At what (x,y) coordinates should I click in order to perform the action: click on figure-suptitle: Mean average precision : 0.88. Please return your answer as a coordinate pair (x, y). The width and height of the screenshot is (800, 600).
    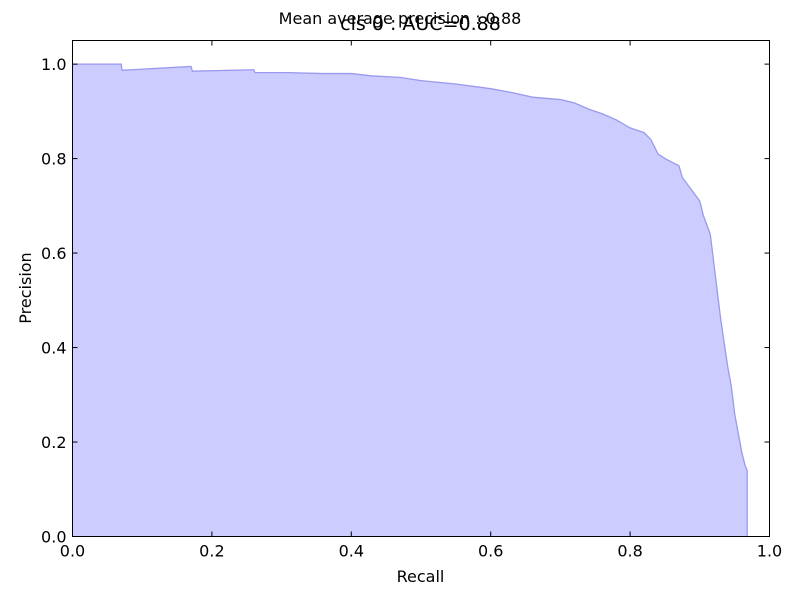
    Looking at the image, I should click on (400, 18).